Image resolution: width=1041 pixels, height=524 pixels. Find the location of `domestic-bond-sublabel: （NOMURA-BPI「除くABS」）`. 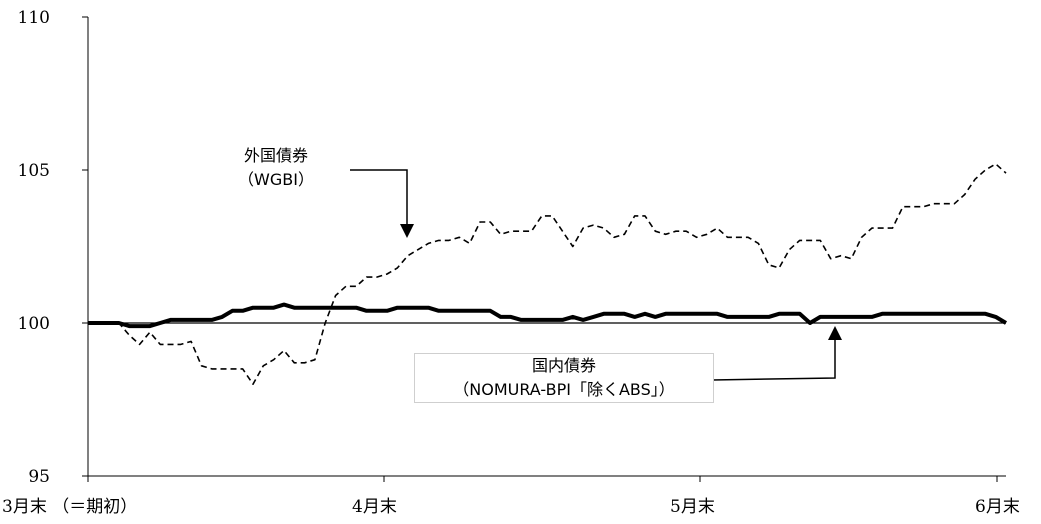

domestic-bond-sublabel: （NOMURA-BPI「除くABS」） is located at coordinates (564, 389).